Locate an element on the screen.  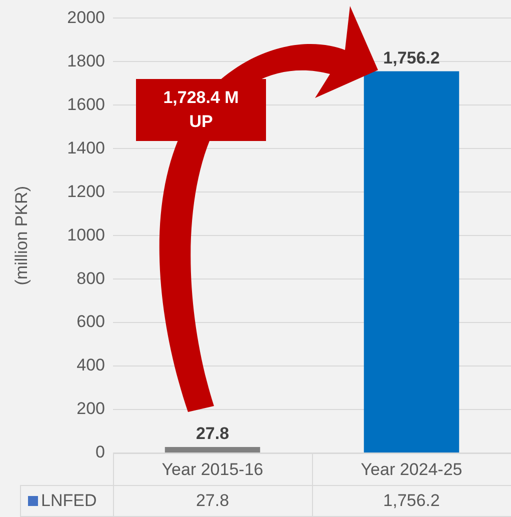
y-tick-label: 1400 is located at coordinates (86, 148).